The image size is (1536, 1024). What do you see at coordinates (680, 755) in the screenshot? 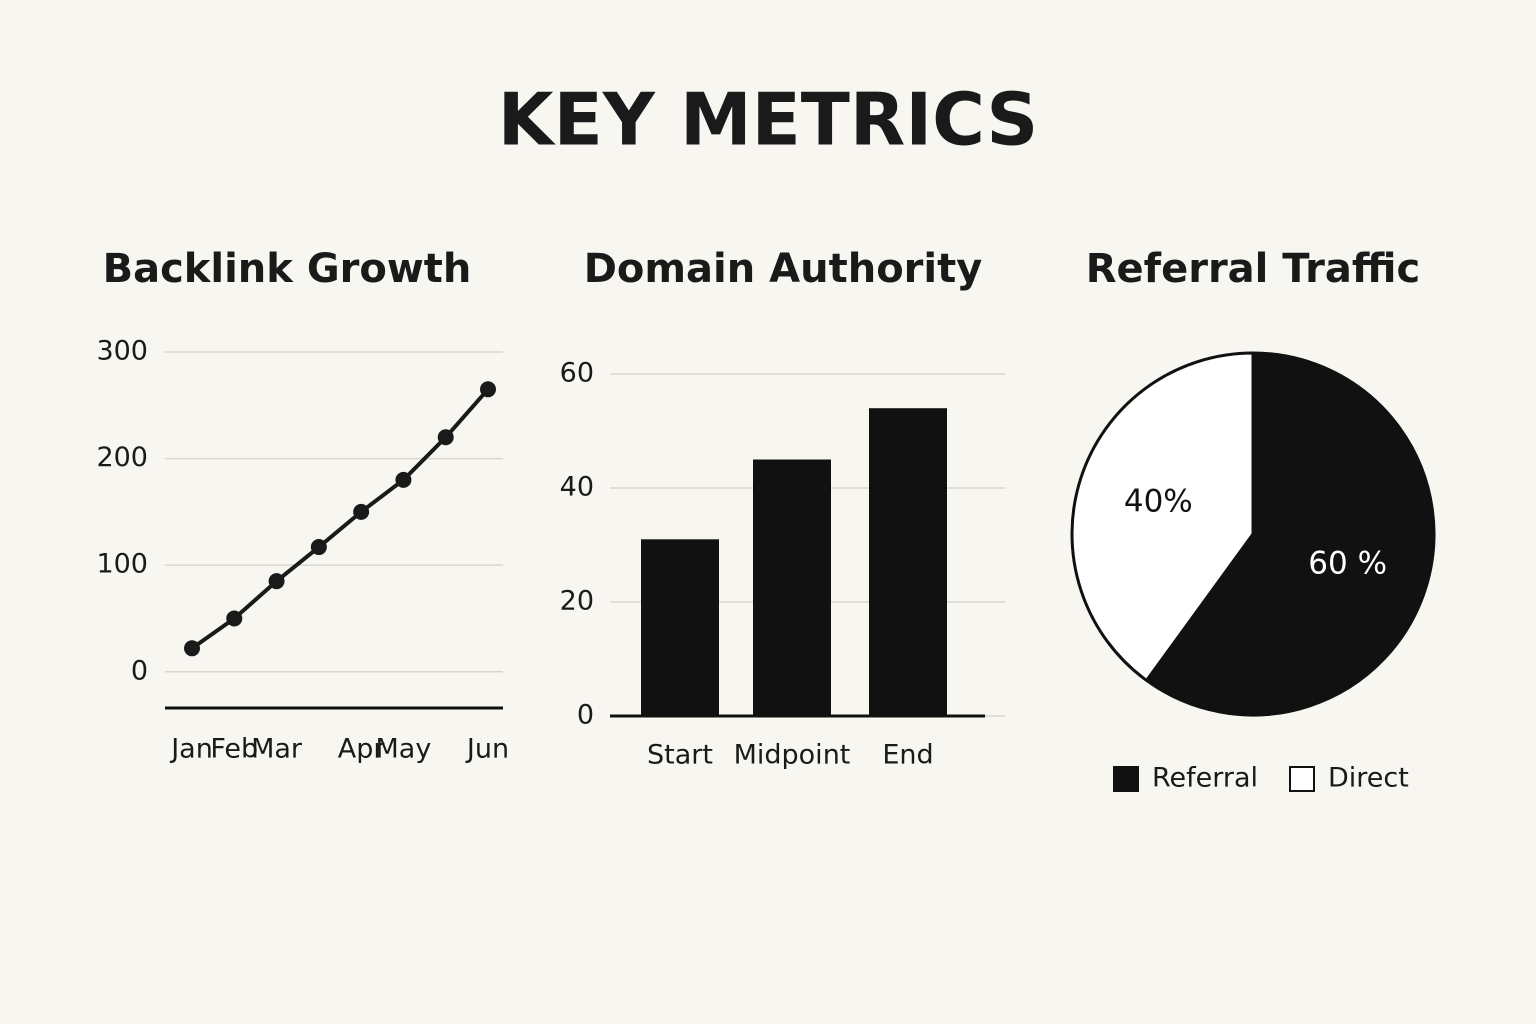
I see `x-tick-label: Start` at bounding box center [680, 755].